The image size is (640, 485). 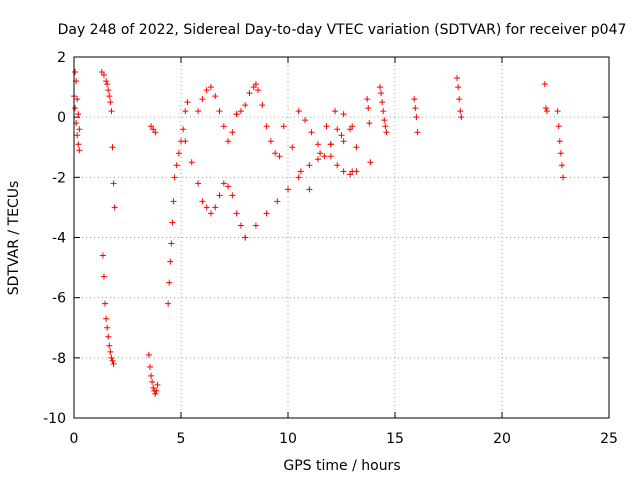 What do you see at coordinates (609, 439) in the screenshot?
I see `x-tick-label: 25` at bounding box center [609, 439].